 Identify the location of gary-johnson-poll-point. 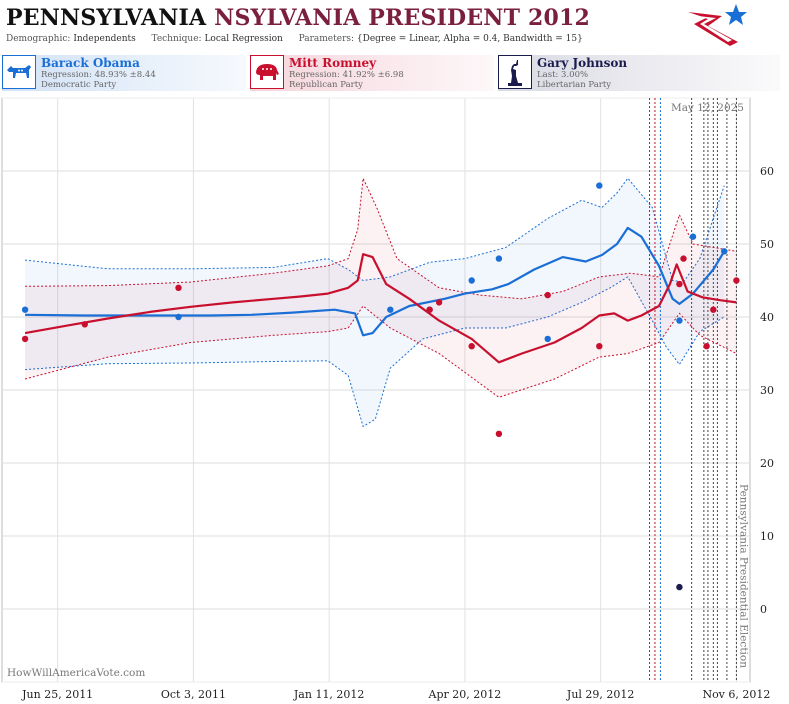
(679, 587).